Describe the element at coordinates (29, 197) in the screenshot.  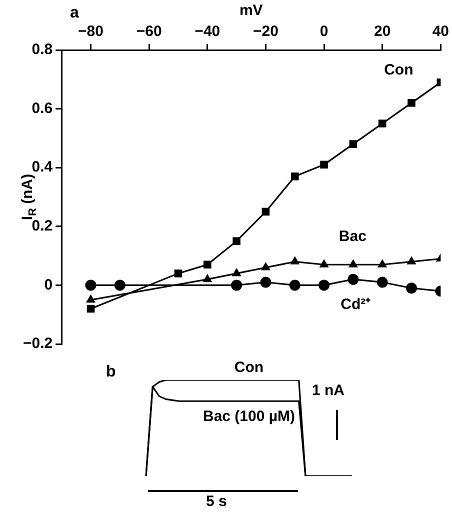
I see `y-axis-title: IR (nA)` at that location.